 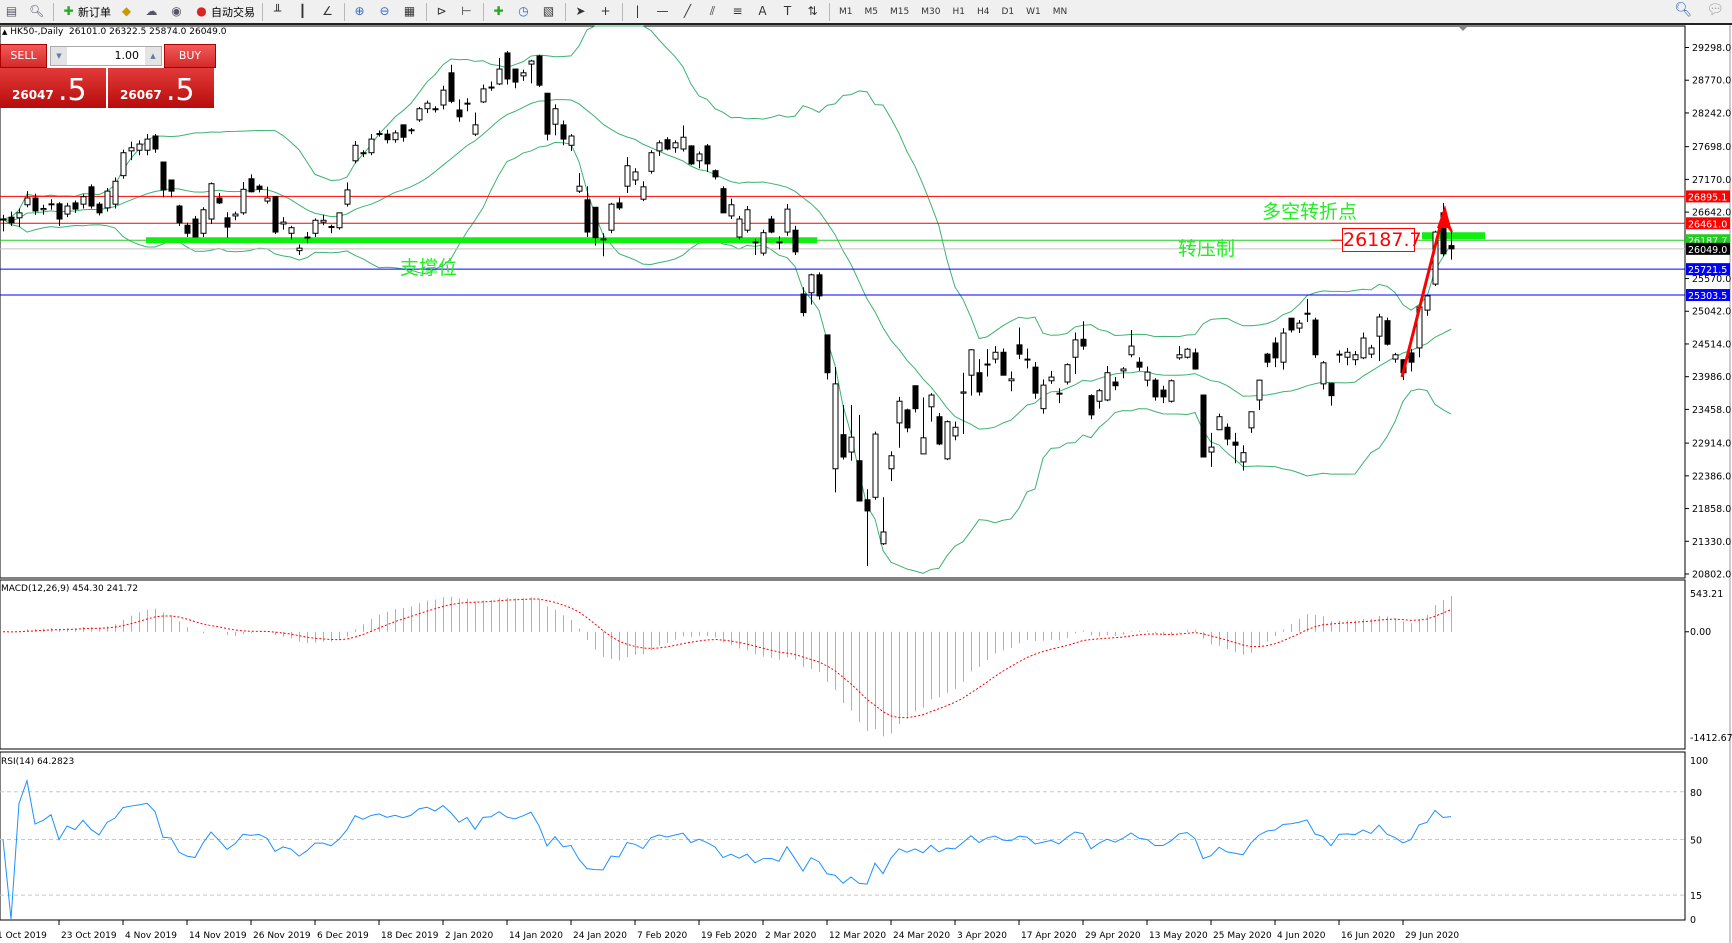 I want to click on resistance-annotation: 转压制, so click(x=1207, y=249).